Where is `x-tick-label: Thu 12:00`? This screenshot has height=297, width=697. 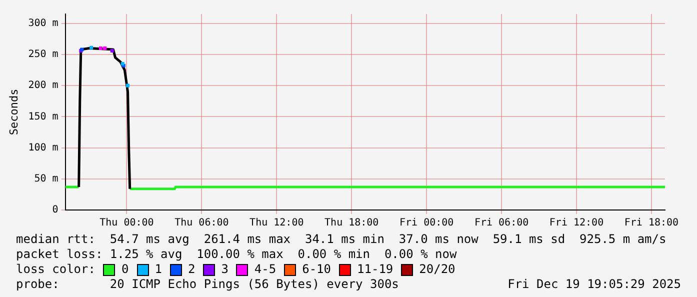
x-tick-label: Thu 12:00 is located at coordinates (277, 223).